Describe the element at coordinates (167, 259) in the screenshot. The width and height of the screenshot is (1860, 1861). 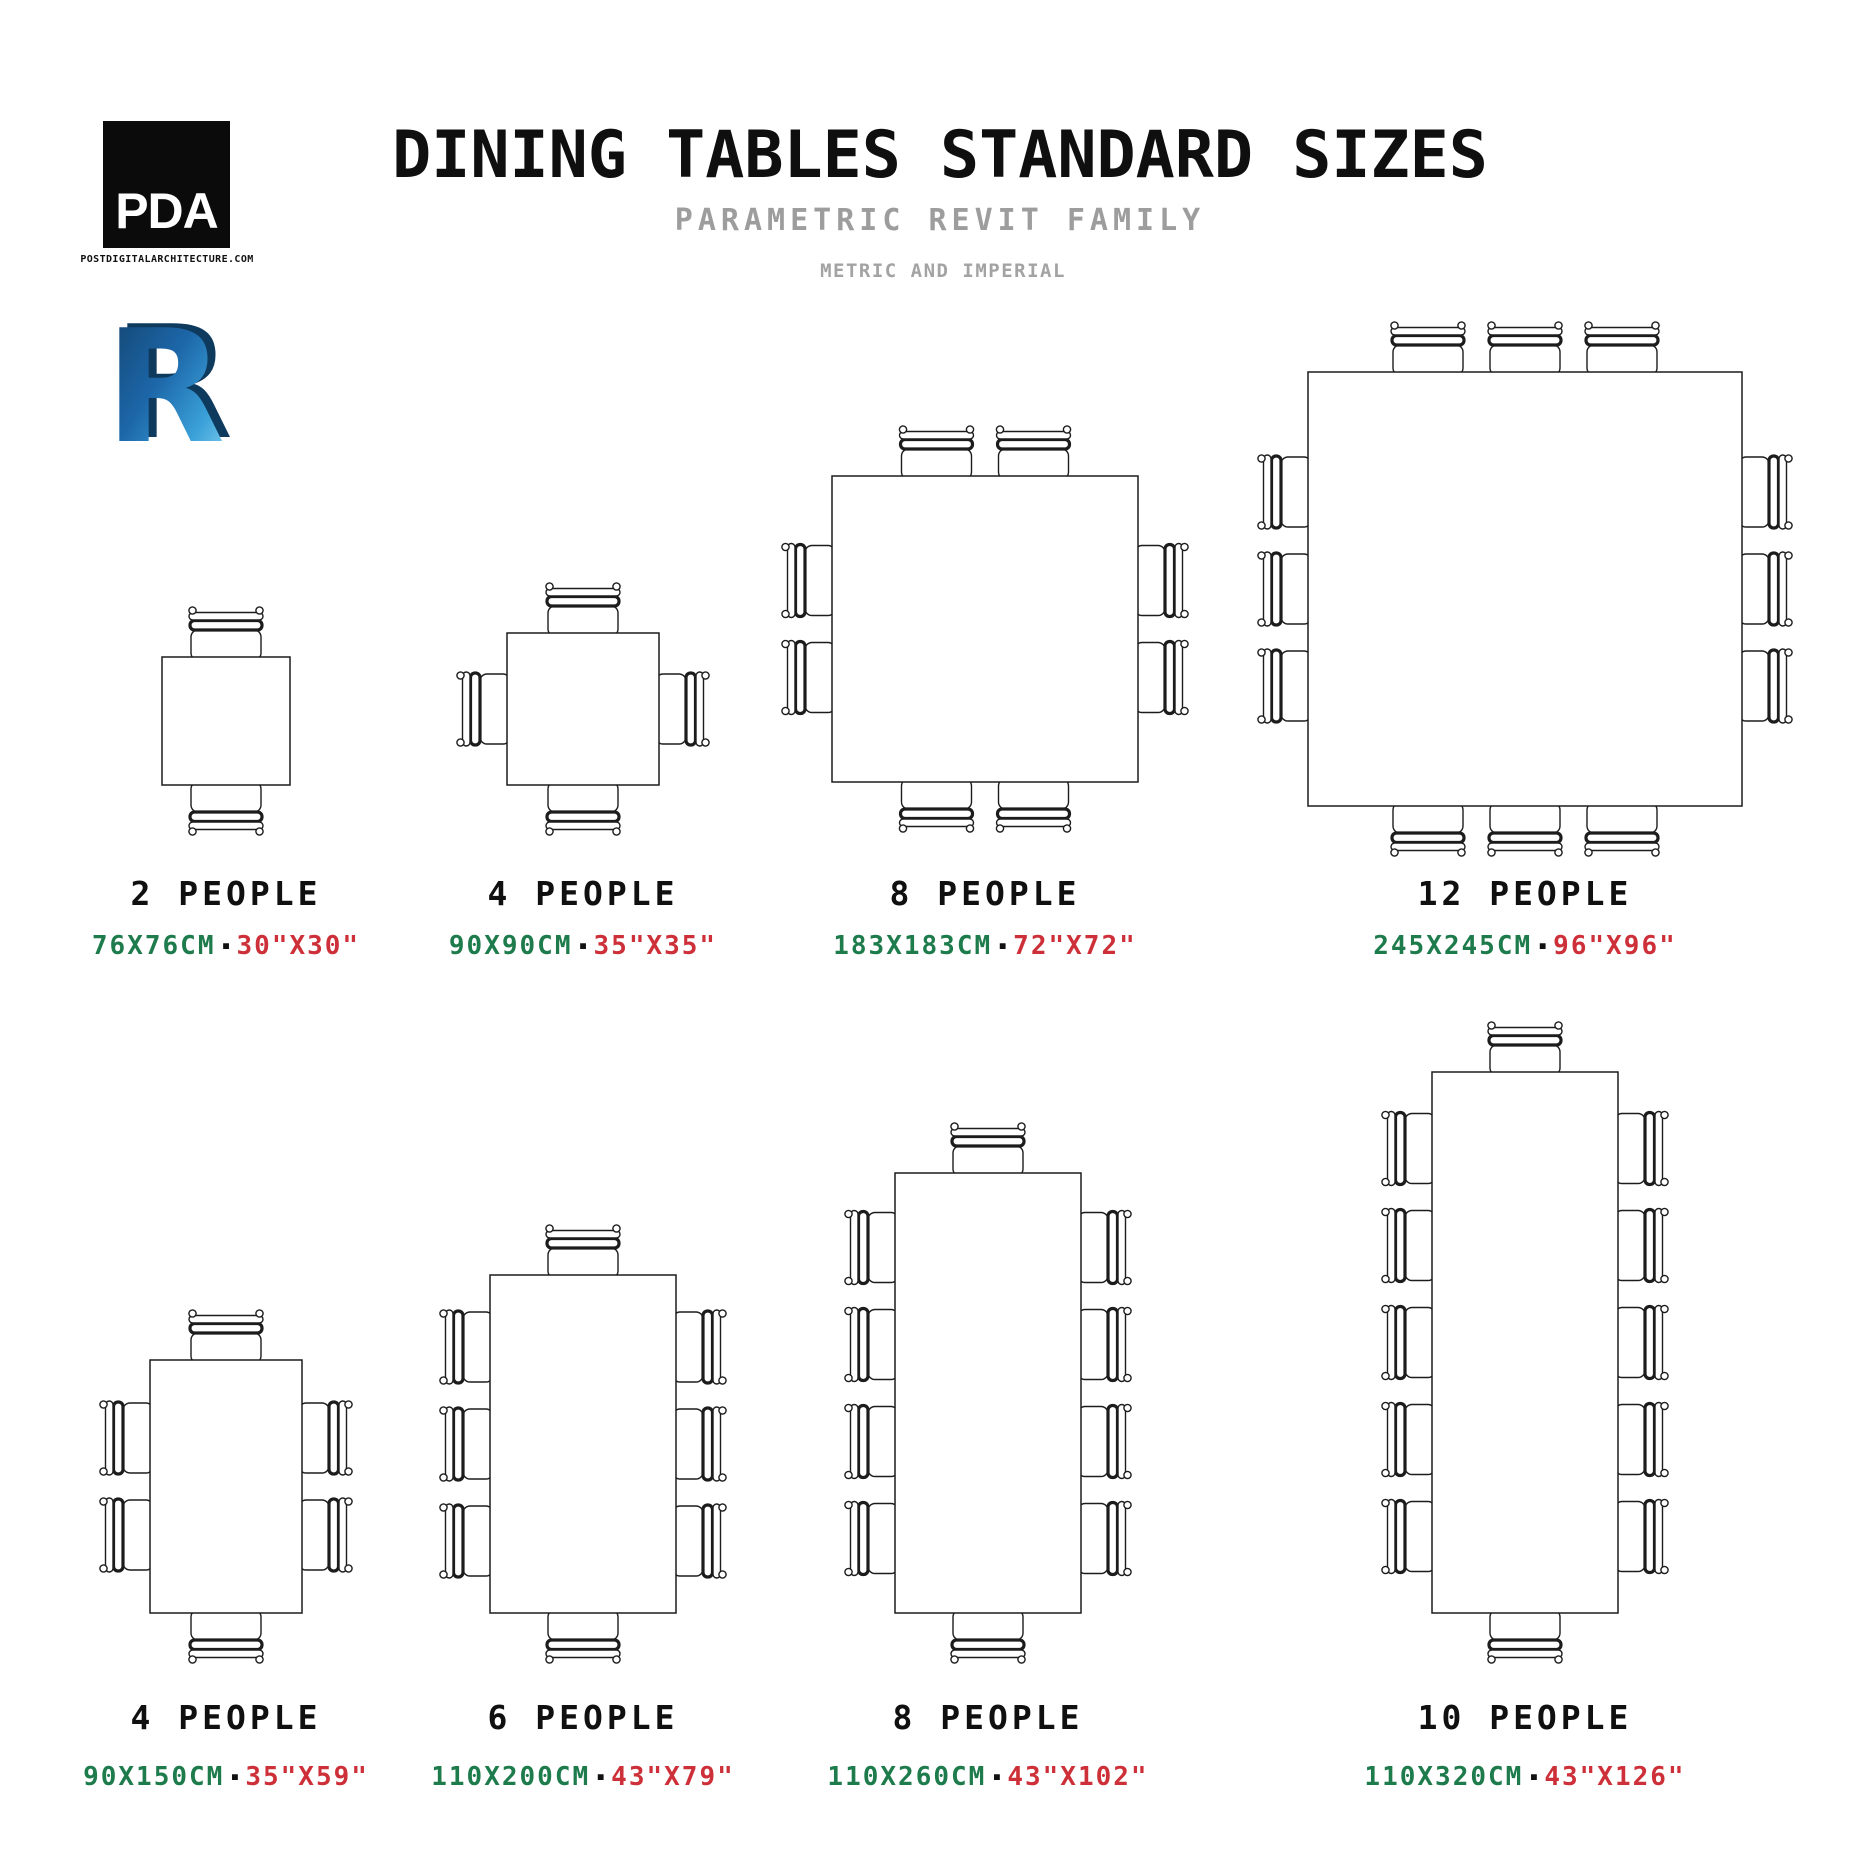
I see `pda-website: POSTDIGITALARCHITECTURE.COM` at that location.